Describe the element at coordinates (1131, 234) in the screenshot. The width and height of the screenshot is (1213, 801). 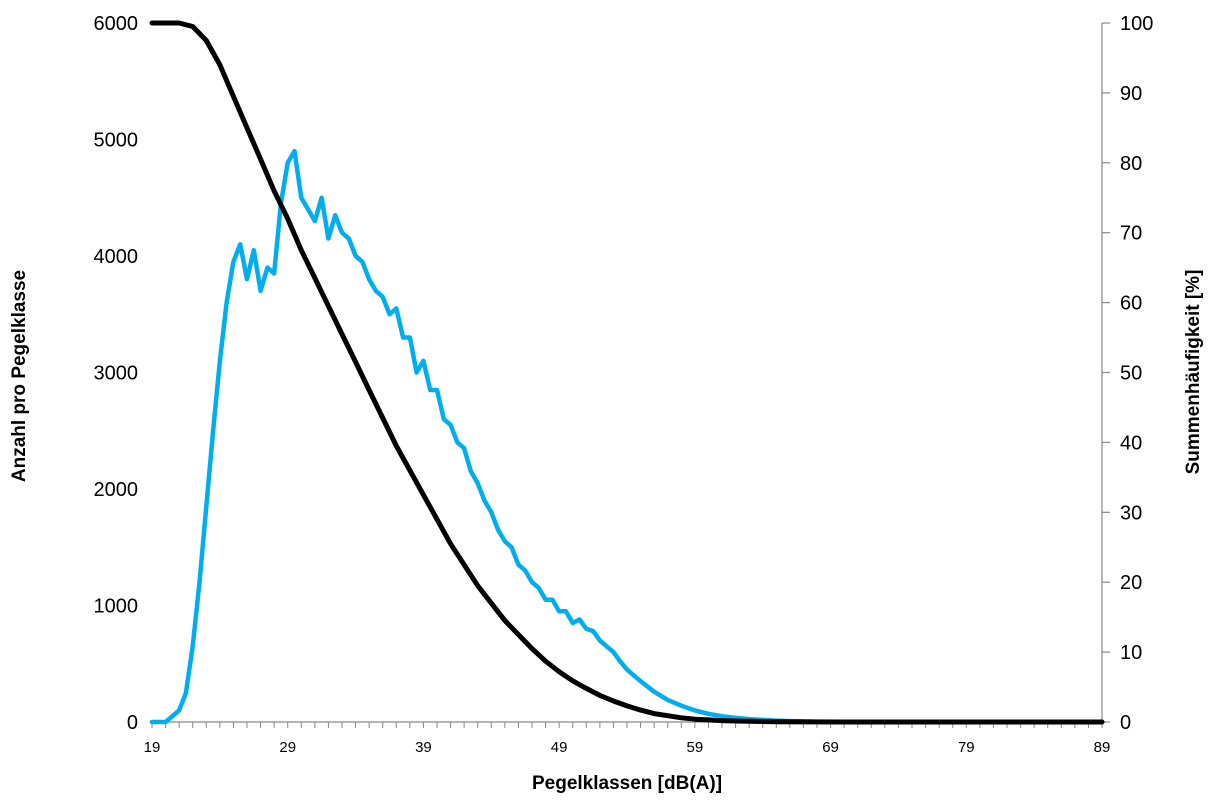
I see `y2-tick-label: 70` at that location.